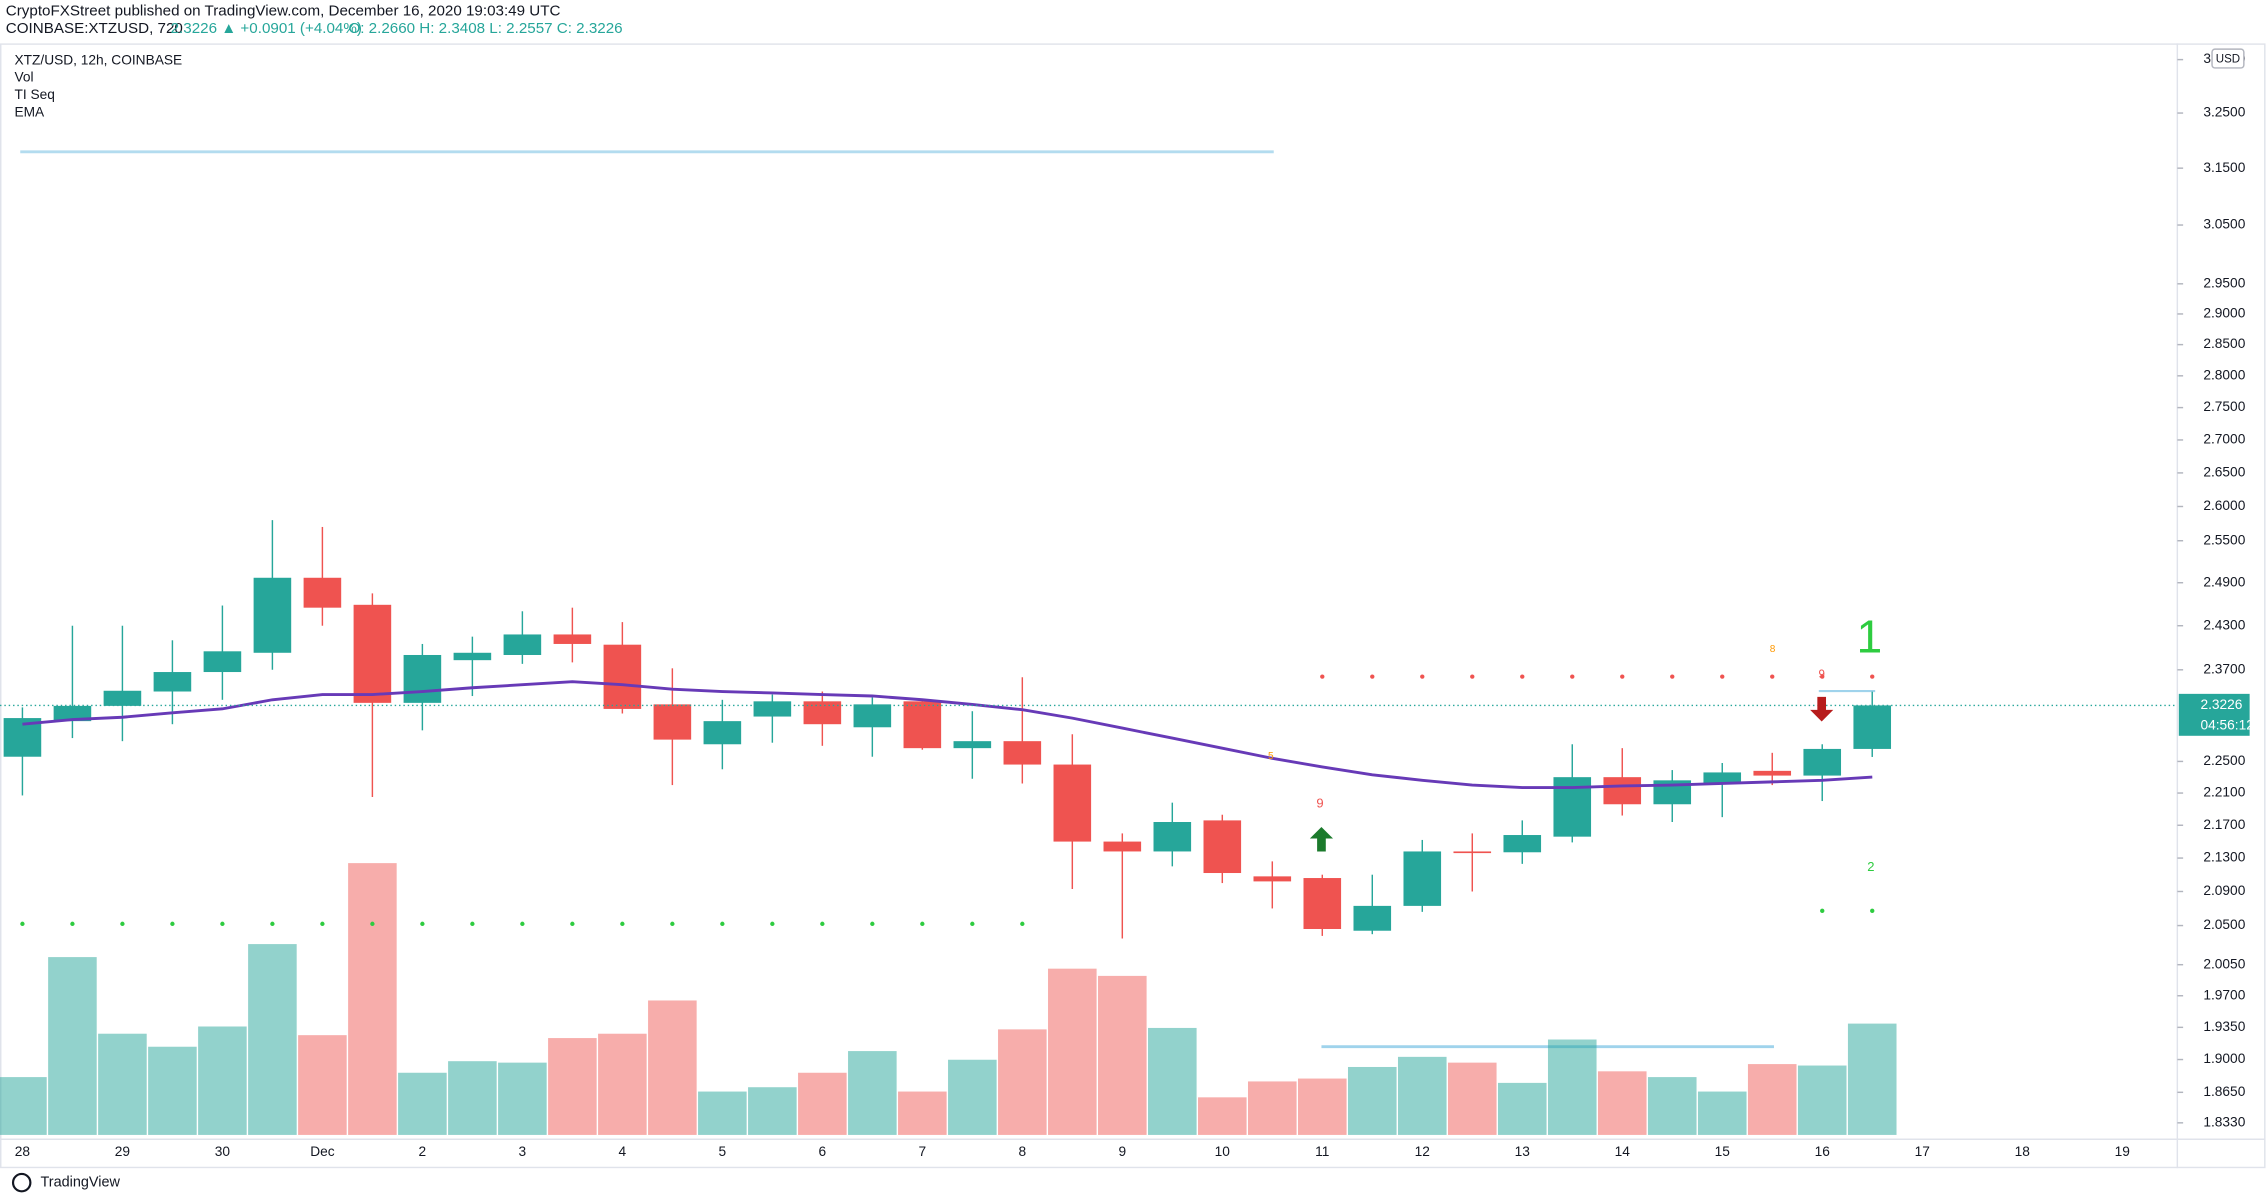 The image size is (2267, 1201). What do you see at coordinates (623, 1151) in the screenshot?
I see `x-tick-label: 4` at bounding box center [623, 1151].